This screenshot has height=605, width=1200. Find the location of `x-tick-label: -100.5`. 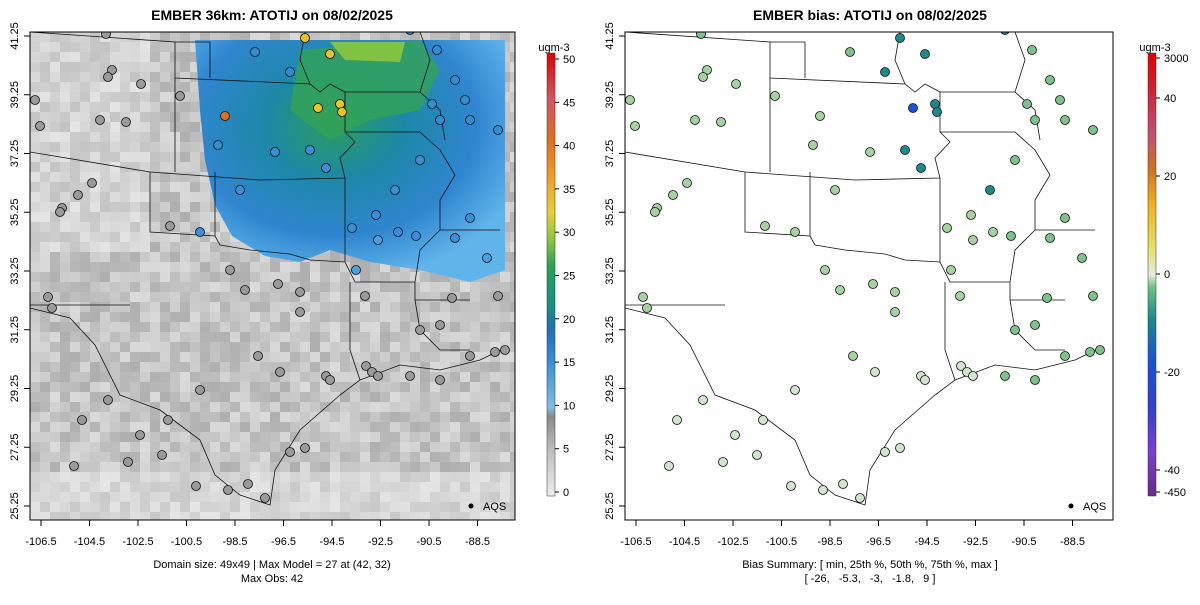

x-tick-label: -100.5 is located at coordinates (781, 542).